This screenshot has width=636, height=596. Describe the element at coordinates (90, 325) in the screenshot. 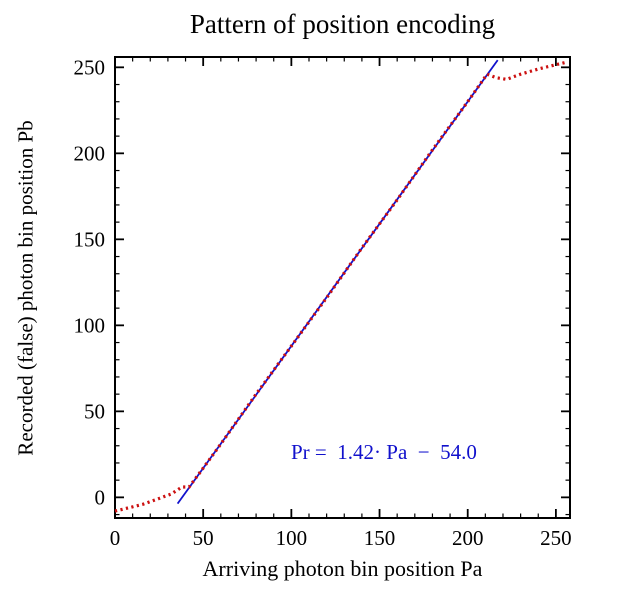

I see `y-tick-label: 100` at that location.